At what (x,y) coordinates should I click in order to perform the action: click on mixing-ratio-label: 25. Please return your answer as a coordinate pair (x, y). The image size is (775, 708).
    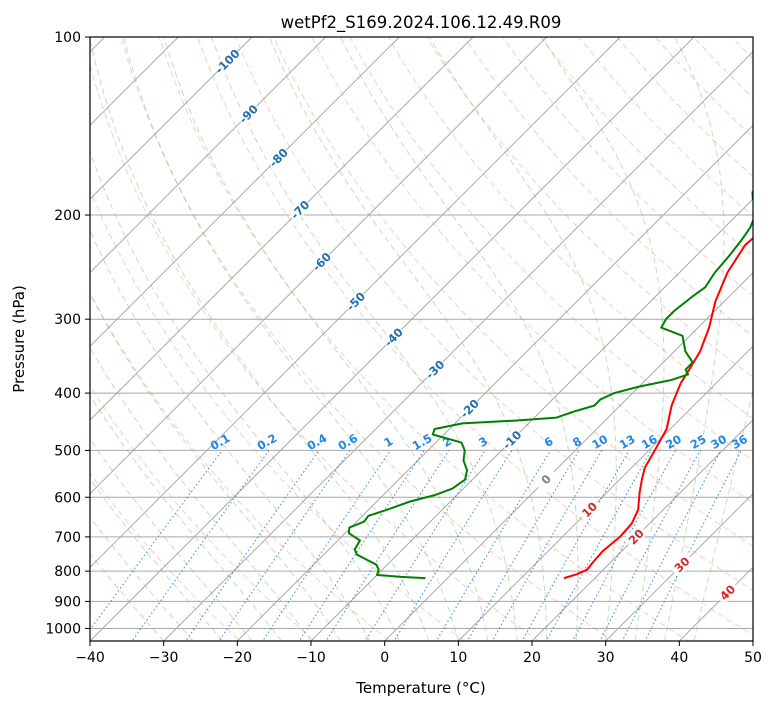
    Looking at the image, I should click on (698, 442).